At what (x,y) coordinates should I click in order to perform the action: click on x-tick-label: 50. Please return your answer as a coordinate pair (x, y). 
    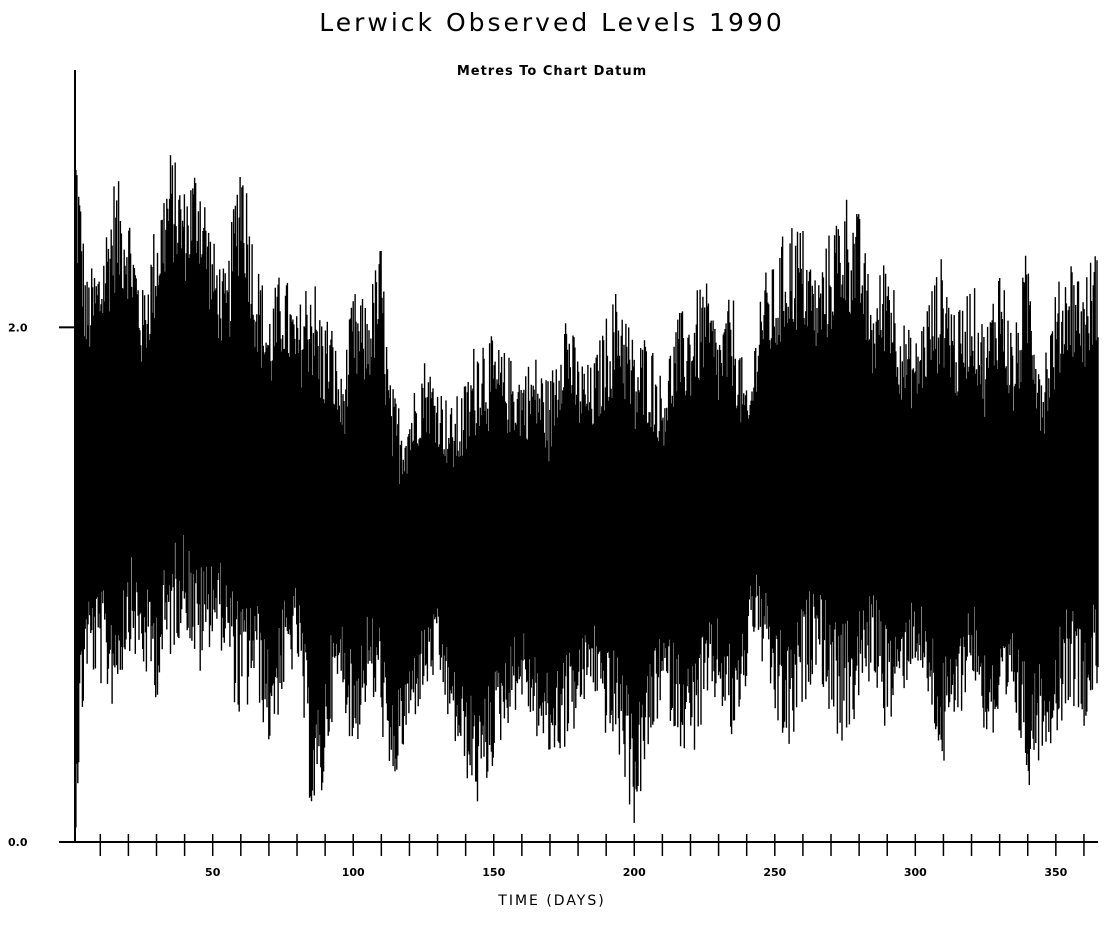
    Looking at the image, I should click on (213, 872).